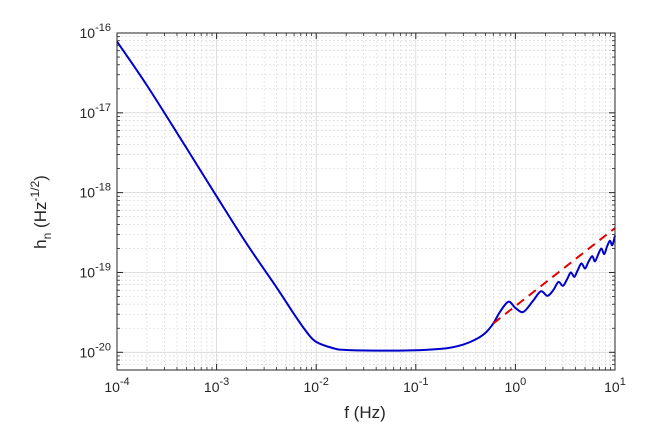 This screenshot has width=664, height=429. What do you see at coordinates (523, 382) in the screenshot?
I see `x-tick-label-exponent: 0` at bounding box center [523, 382].